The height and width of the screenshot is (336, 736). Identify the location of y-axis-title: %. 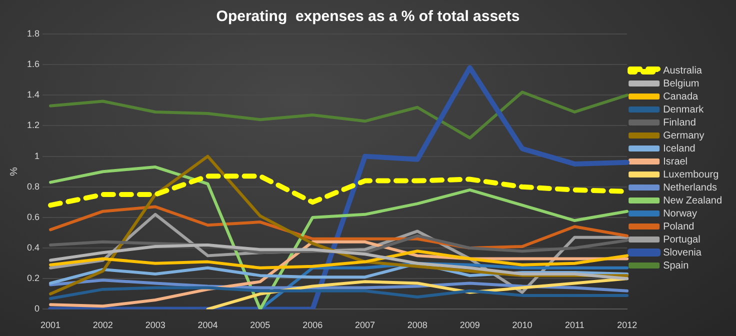
(14, 171).